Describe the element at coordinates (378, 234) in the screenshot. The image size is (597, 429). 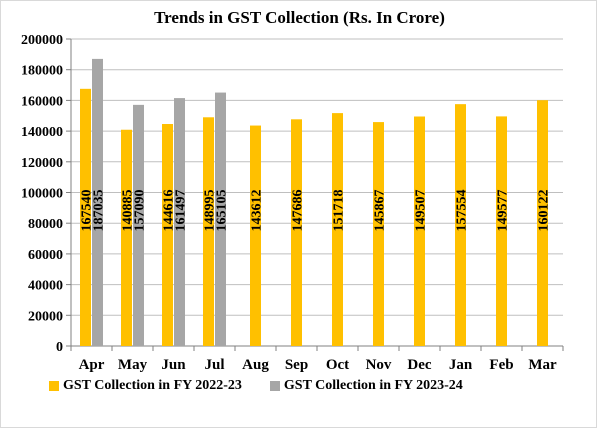
I see `bar-nov-series1` at that location.